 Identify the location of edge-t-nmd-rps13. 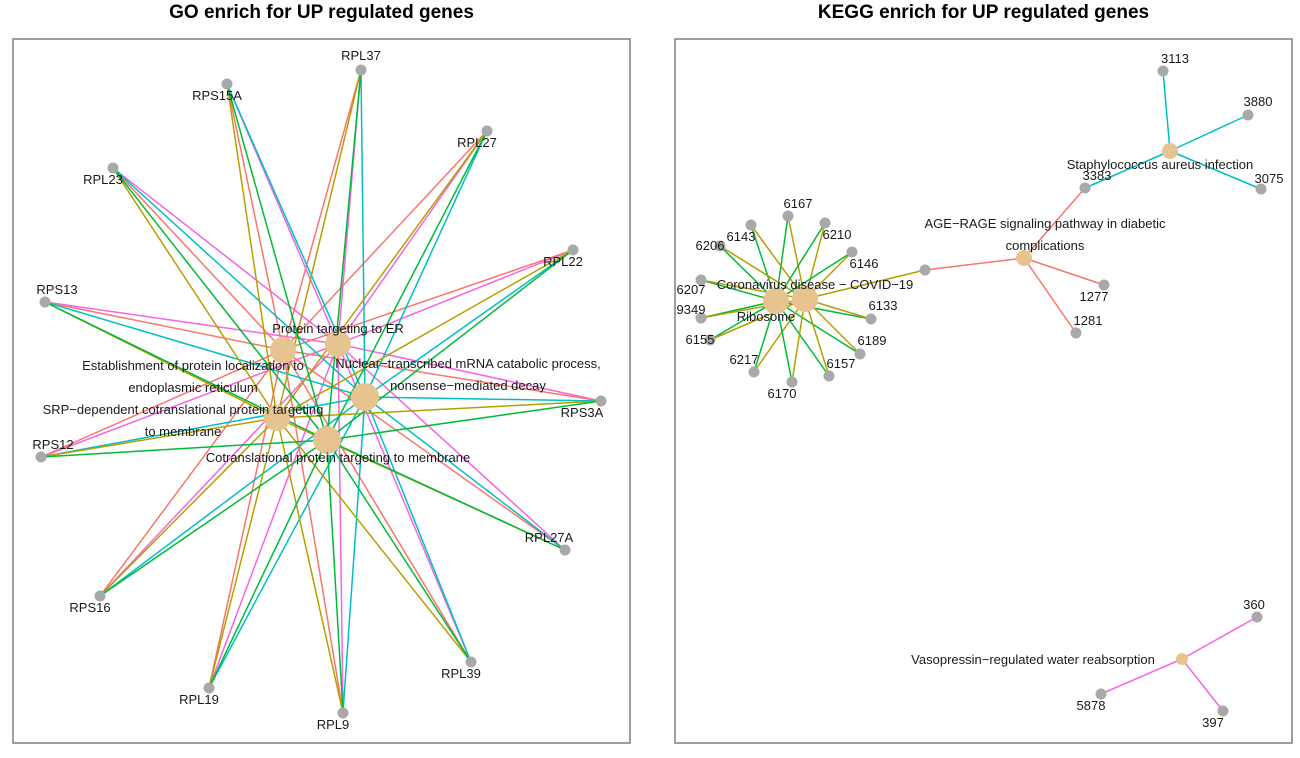
(205, 349).